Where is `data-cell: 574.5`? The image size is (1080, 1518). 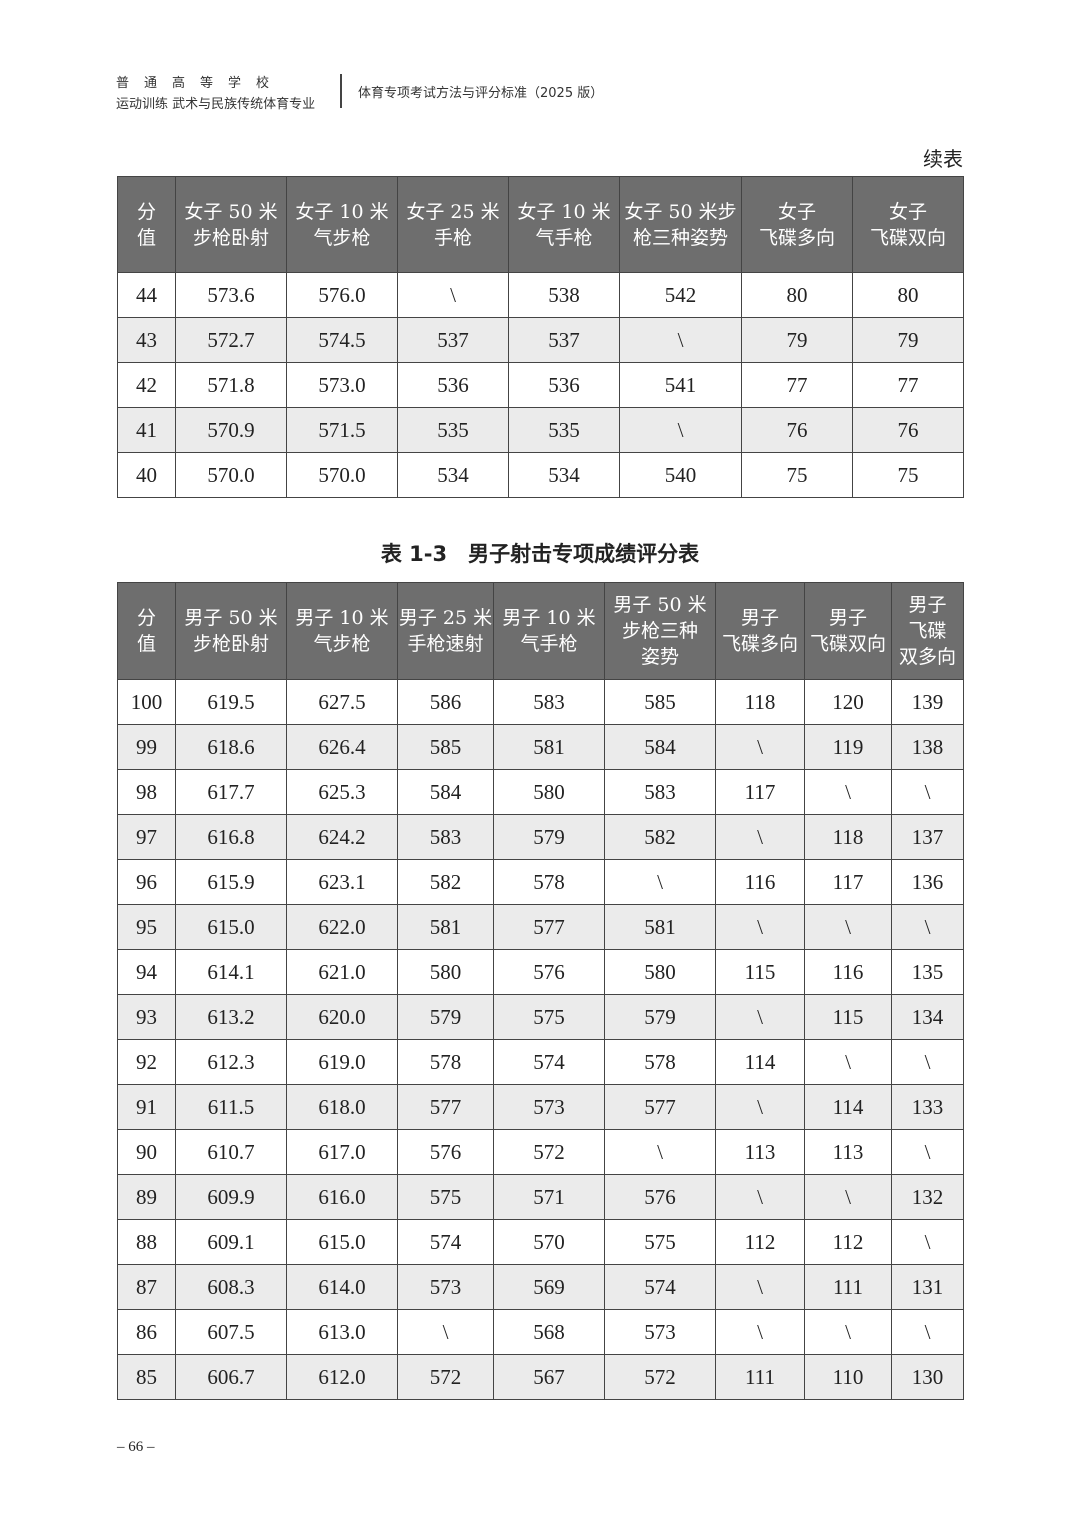
data-cell: 574.5 is located at coordinates (342, 340).